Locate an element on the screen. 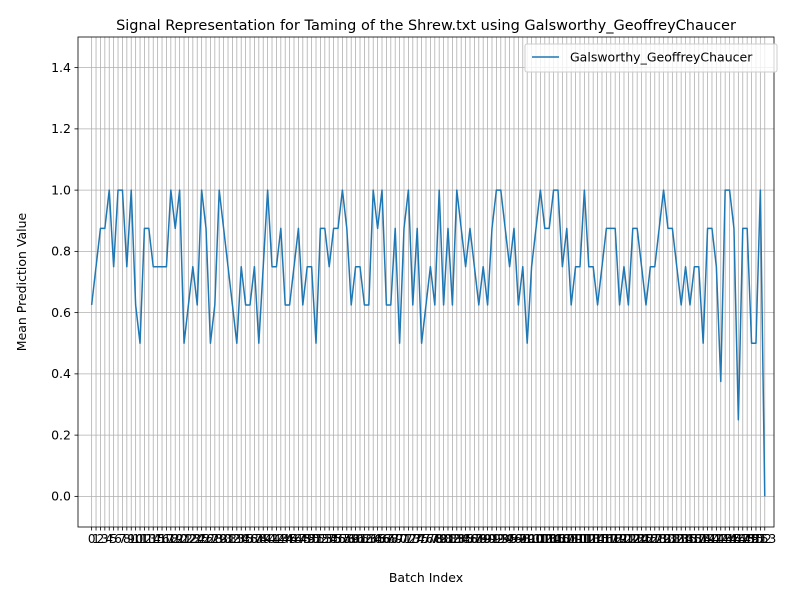 Image resolution: width=800 pixels, height=604 pixels. x-tick-label: 152 is located at coordinates (760, 539).